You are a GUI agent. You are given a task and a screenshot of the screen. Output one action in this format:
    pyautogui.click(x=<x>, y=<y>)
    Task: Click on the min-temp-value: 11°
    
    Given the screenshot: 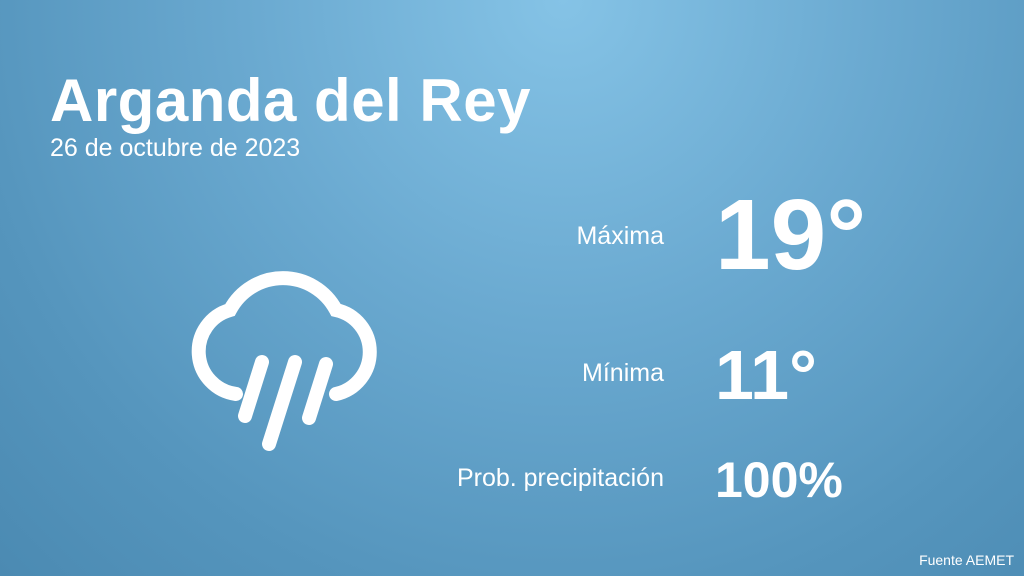 What is the action you would take?
    pyautogui.click(x=766, y=375)
    